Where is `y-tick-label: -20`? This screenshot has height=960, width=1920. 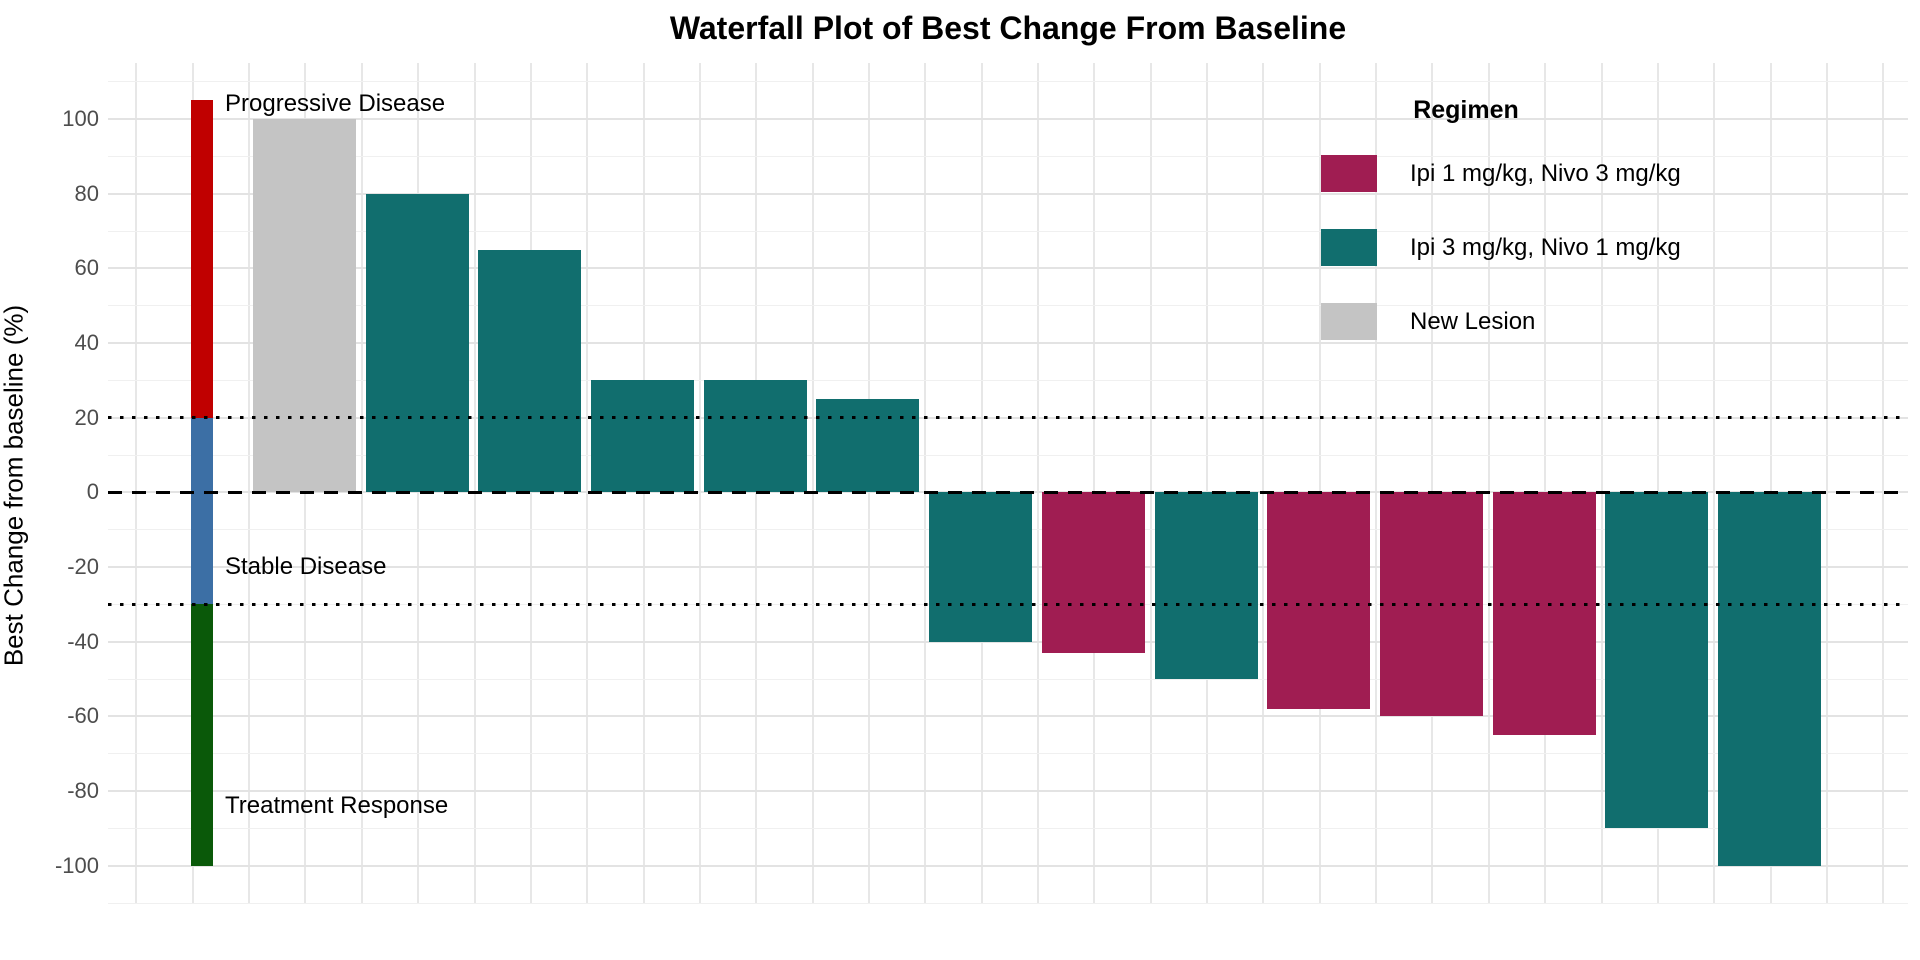
y-tick-label: -20 is located at coordinates (83, 566).